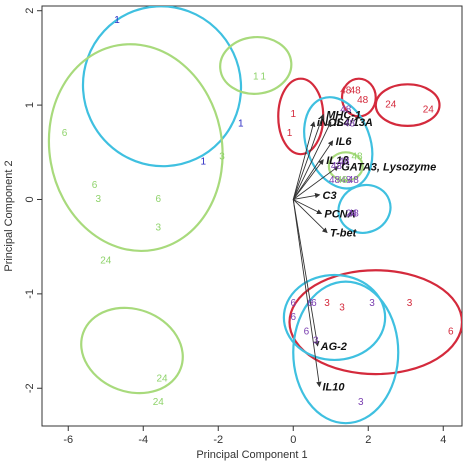 The image size is (474, 466). Describe the element at coordinates (251, 455) in the screenshot. I see `x-axis-title: Principal Component 1` at that location.